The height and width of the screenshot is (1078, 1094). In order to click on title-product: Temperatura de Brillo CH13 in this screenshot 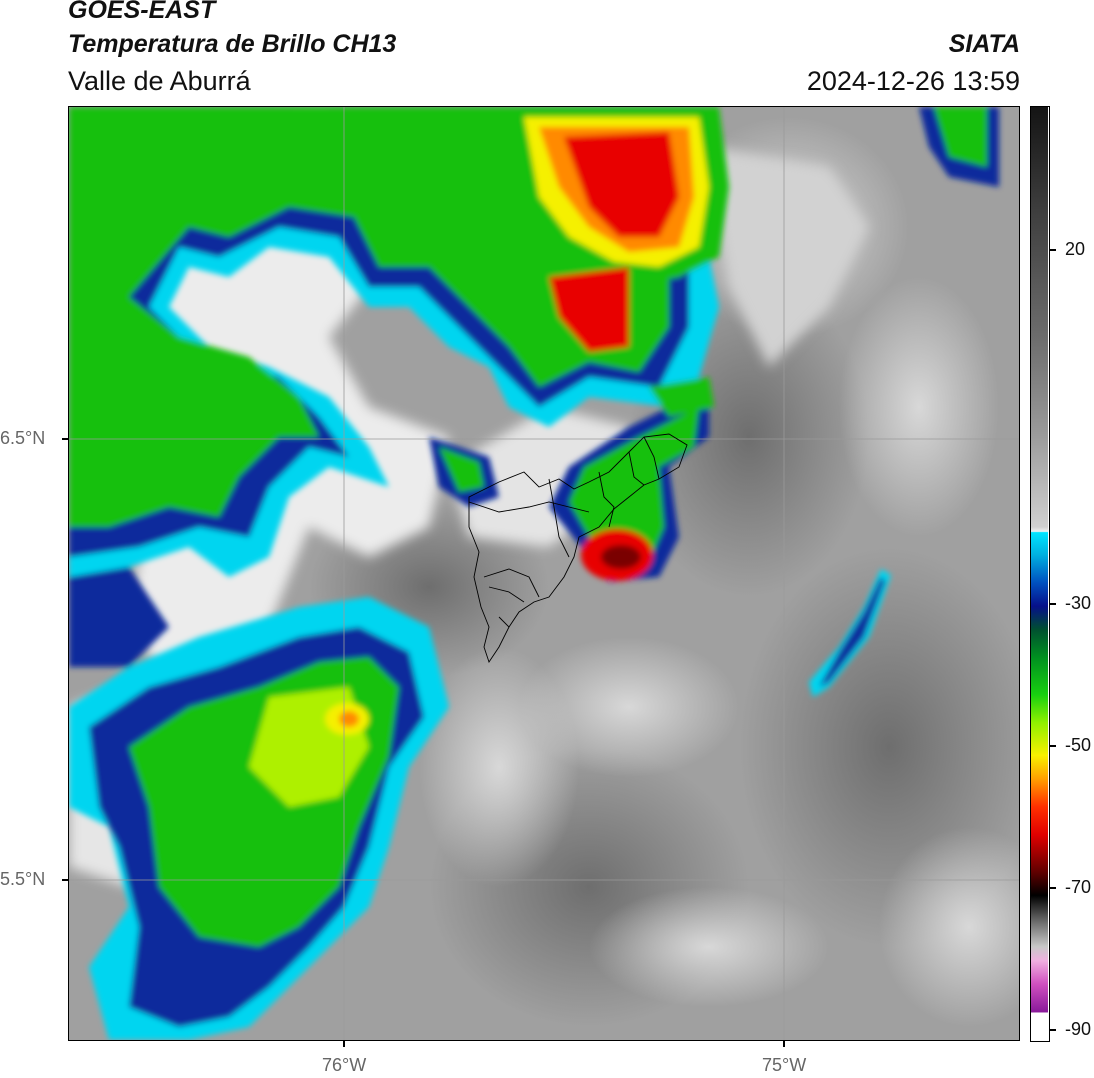, I will do `click(232, 44)`.